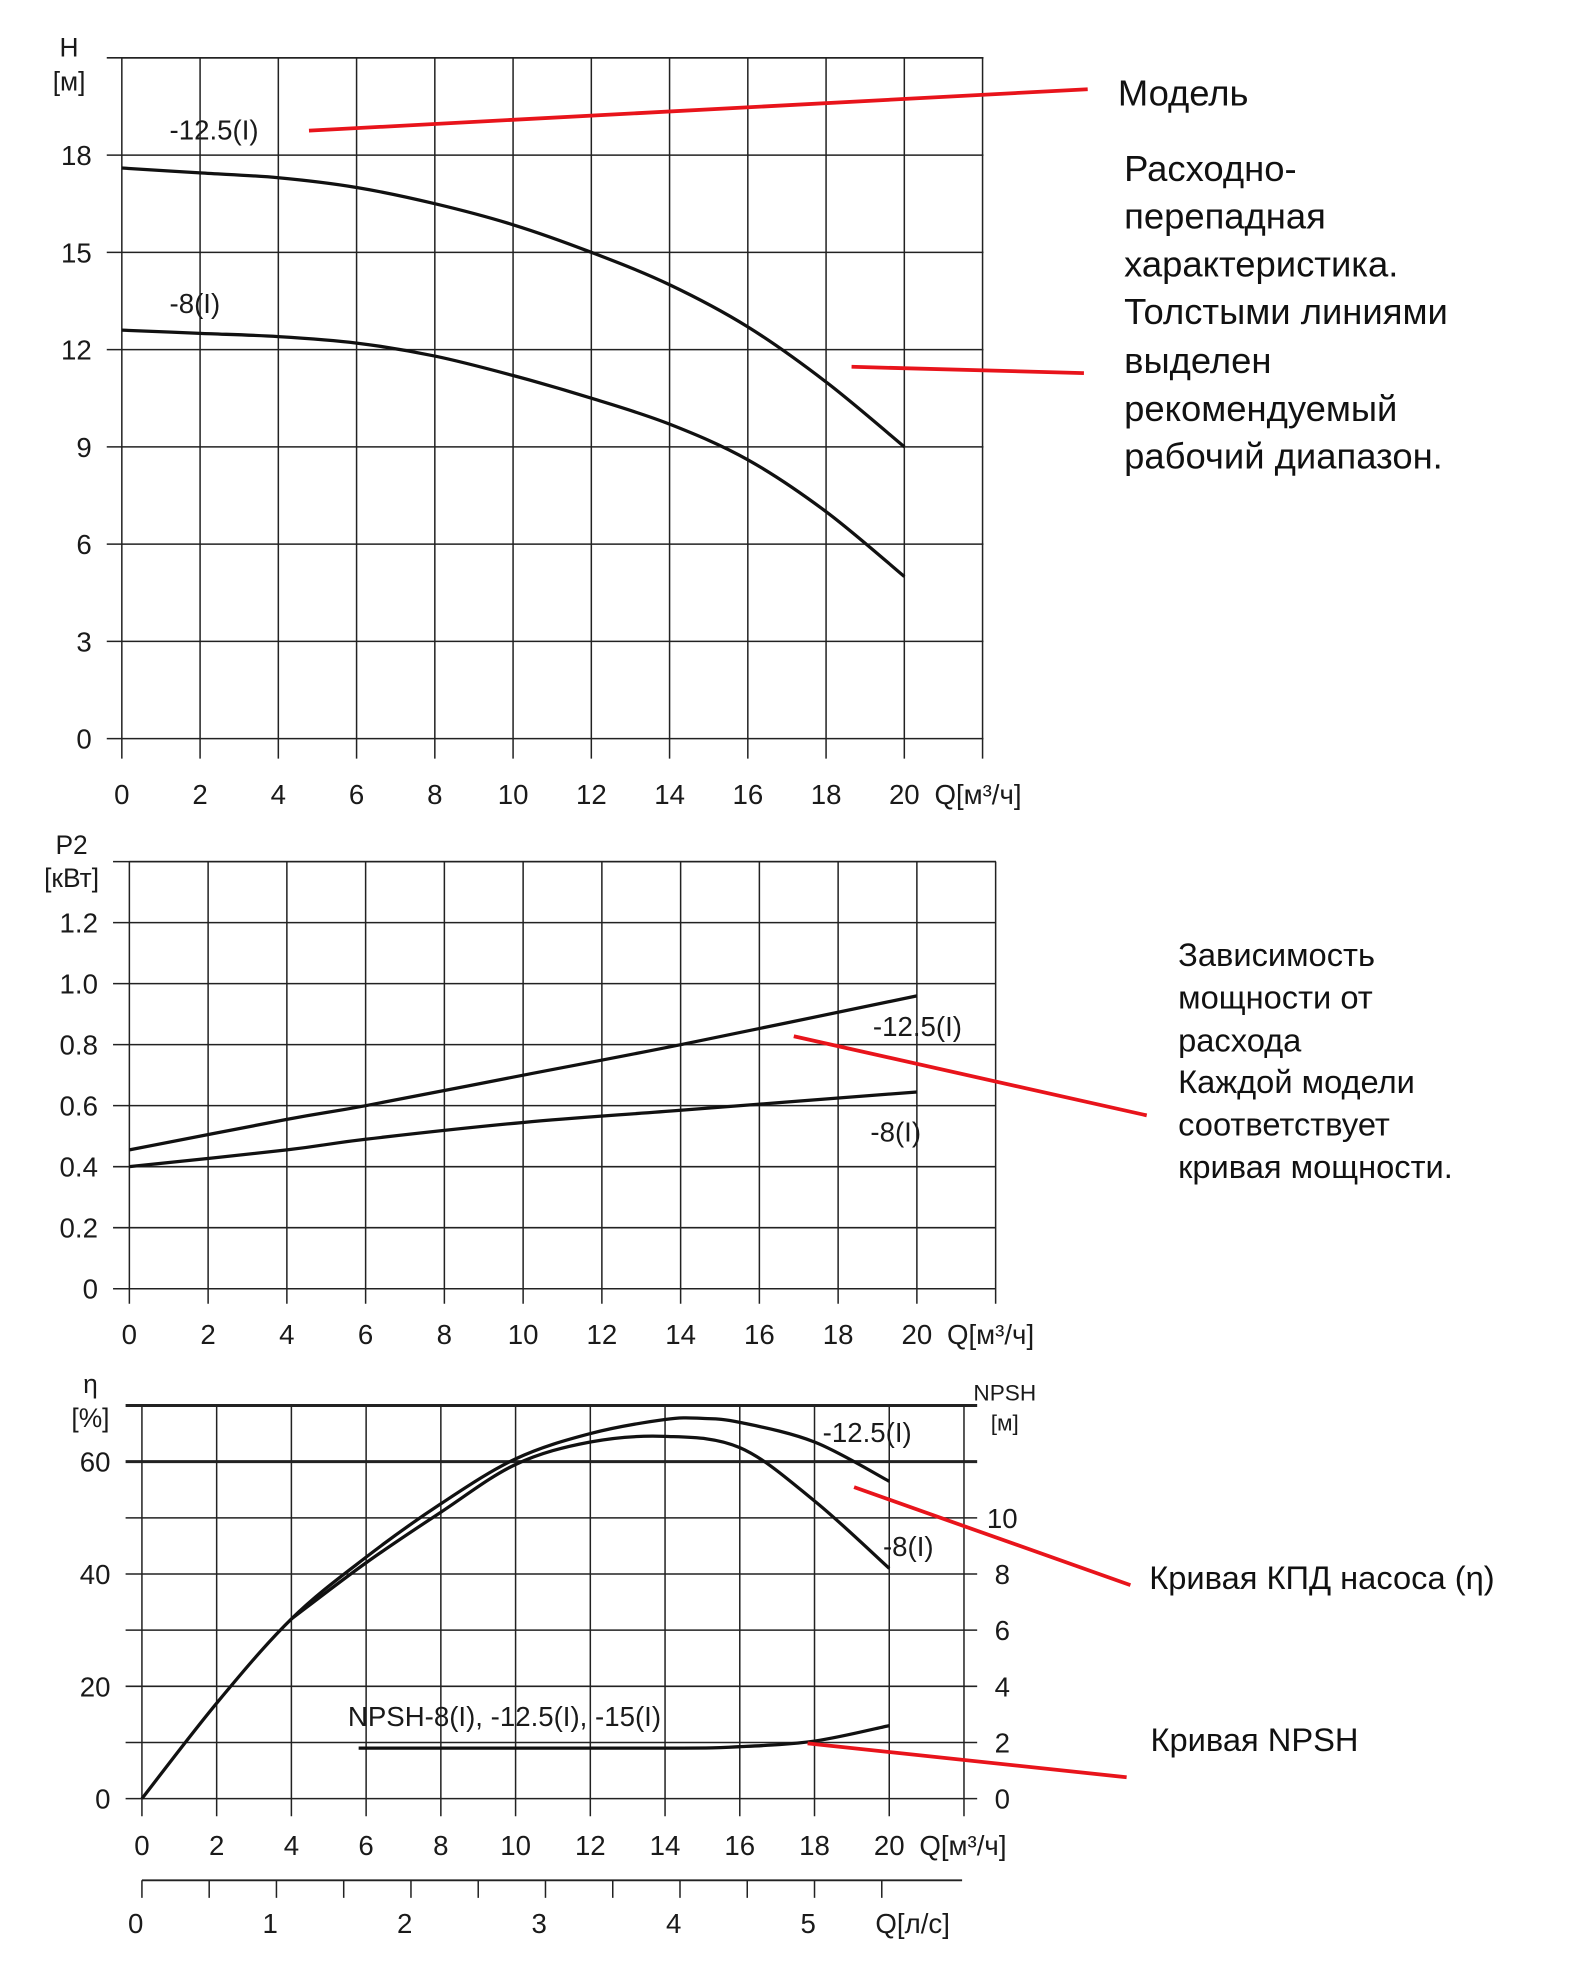 The image size is (1570, 1972). Describe the element at coordinates (79, 1167) in the screenshot. I see `y-tick-label: 0.4` at that location.